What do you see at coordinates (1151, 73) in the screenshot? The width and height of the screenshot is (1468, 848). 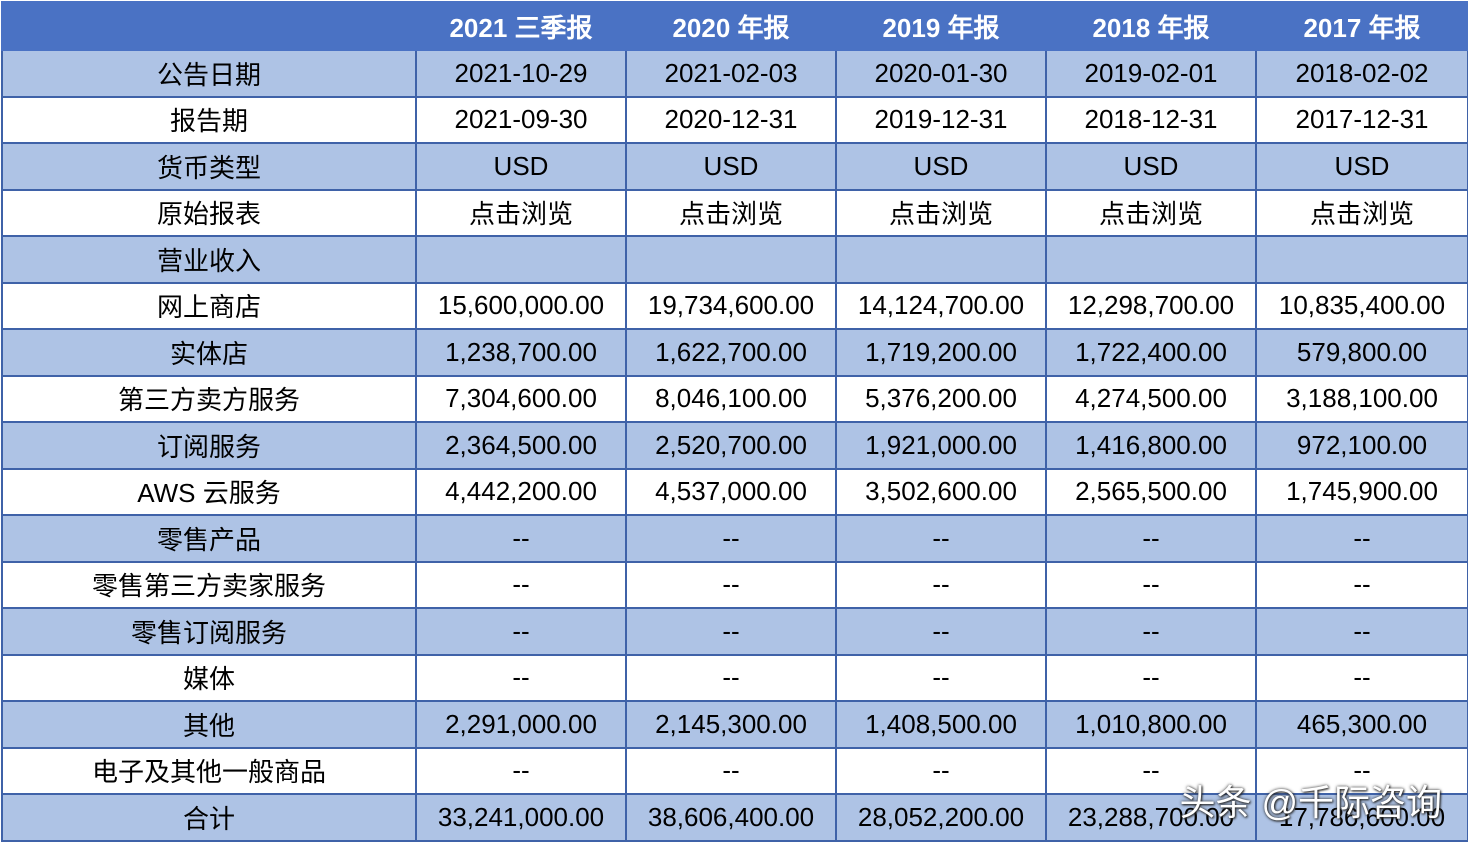 I see `cell: 2019-02-01` at bounding box center [1151, 73].